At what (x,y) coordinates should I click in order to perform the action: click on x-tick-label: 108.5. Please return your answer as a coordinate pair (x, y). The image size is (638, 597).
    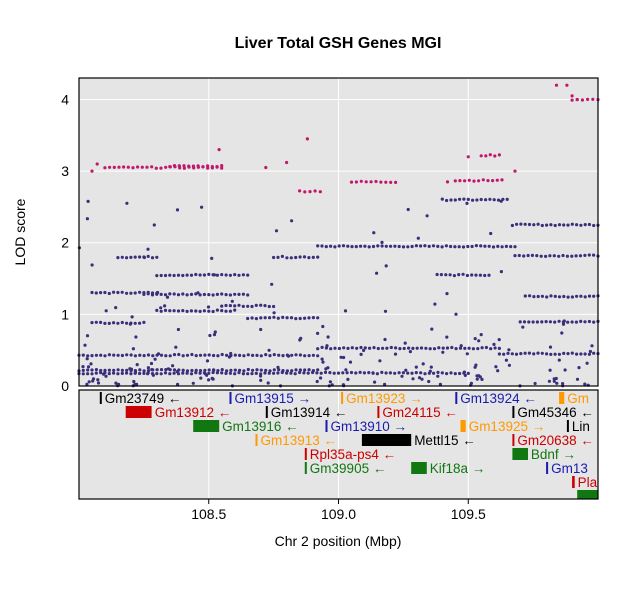
    Looking at the image, I should click on (208, 514).